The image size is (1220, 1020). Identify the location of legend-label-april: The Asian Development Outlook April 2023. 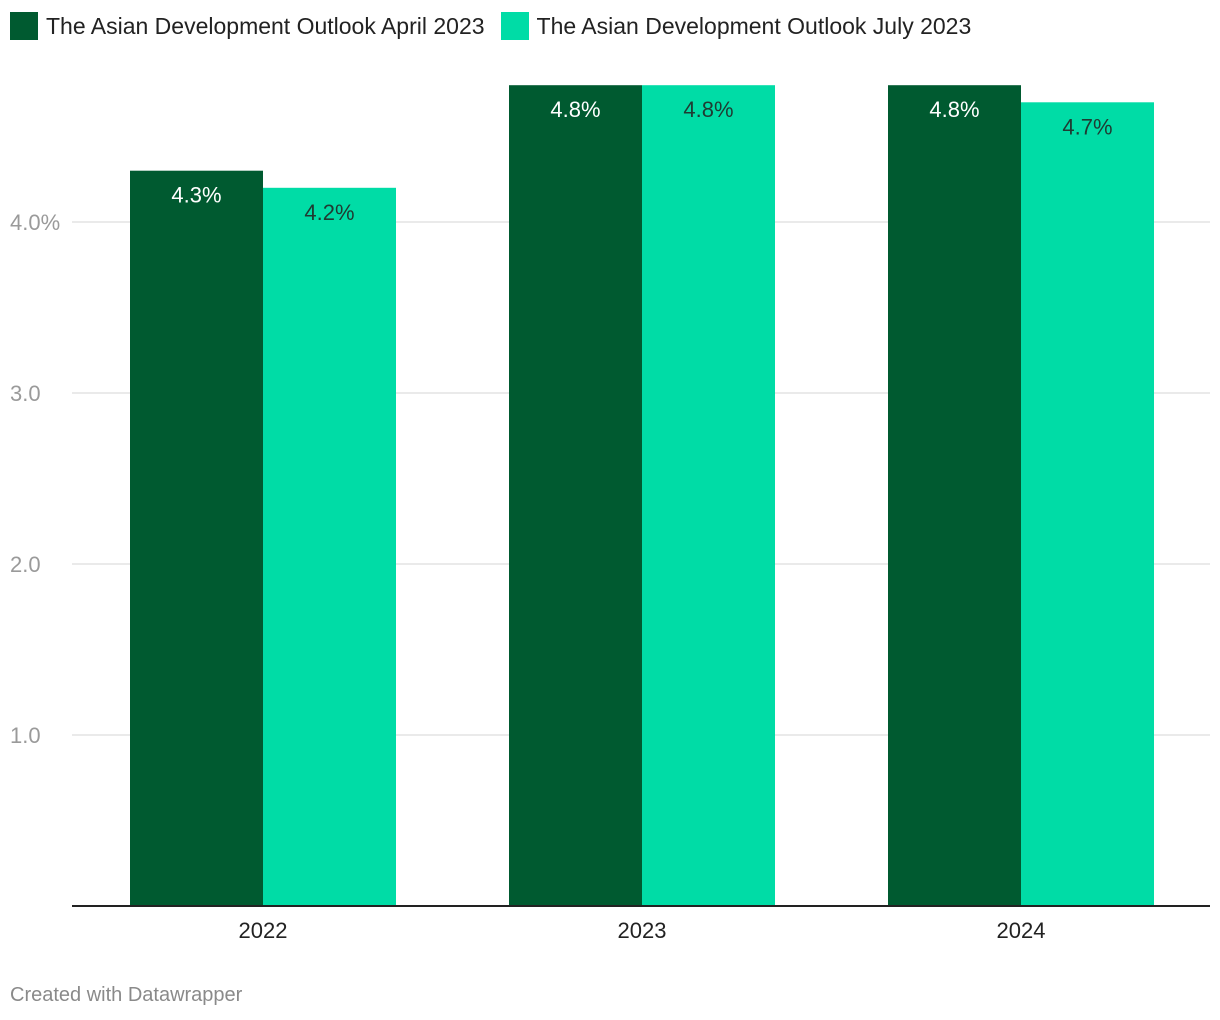
(265, 25).